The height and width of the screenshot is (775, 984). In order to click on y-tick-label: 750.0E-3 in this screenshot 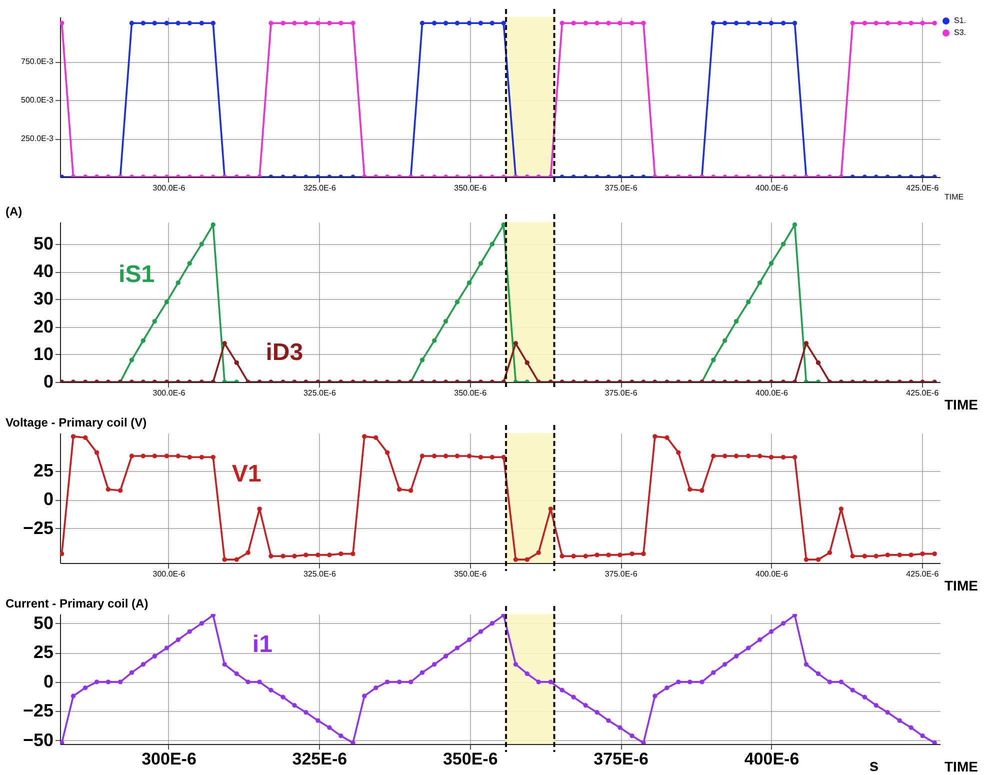, I will do `click(37, 61)`.